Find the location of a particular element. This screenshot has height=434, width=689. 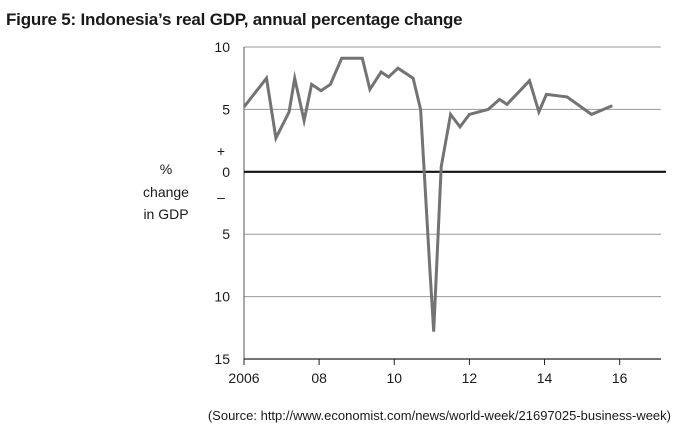

x-tick-label-1: 08 is located at coordinates (319, 378).